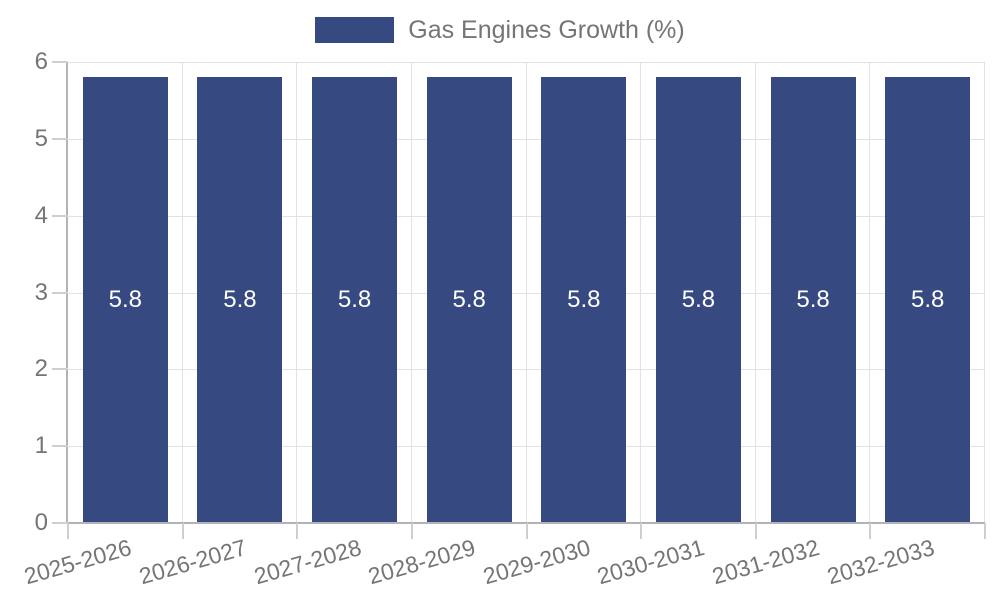  What do you see at coordinates (355, 30) in the screenshot?
I see `legend-swatch` at bounding box center [355, 30].